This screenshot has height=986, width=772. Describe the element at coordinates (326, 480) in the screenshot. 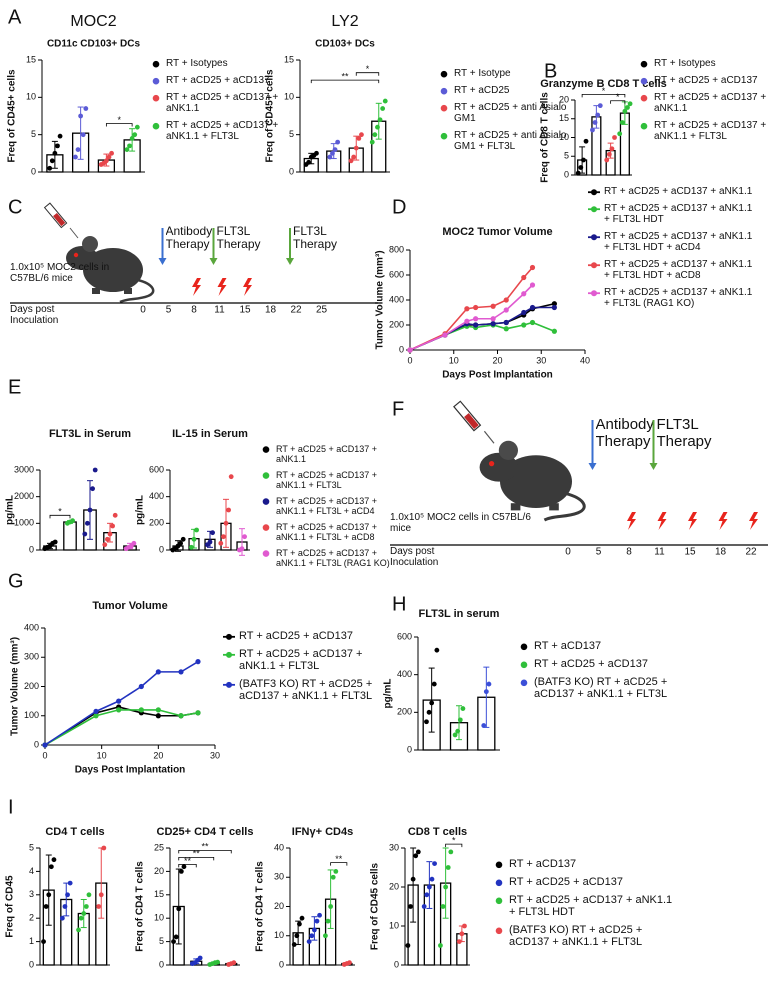

I see `legend-label: RT + aCD25 + aCD137 + aNK1.1 + FLT3L` at that location.